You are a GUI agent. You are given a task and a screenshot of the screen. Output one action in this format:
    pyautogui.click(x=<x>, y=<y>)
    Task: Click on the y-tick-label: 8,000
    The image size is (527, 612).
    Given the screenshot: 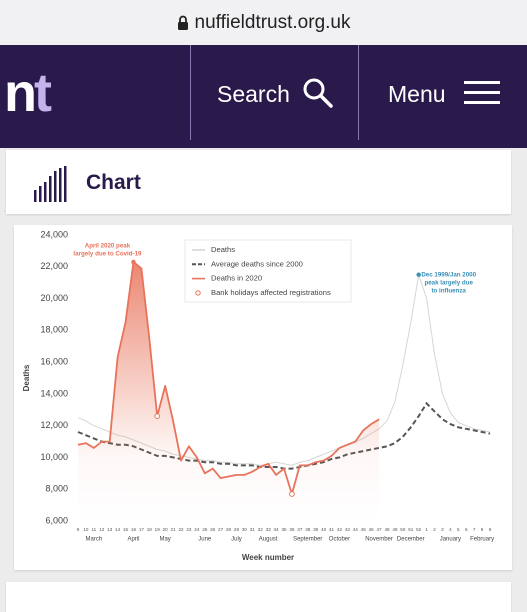 What is the action you would take?
    pyautogui.click(x=56, y=489)
    